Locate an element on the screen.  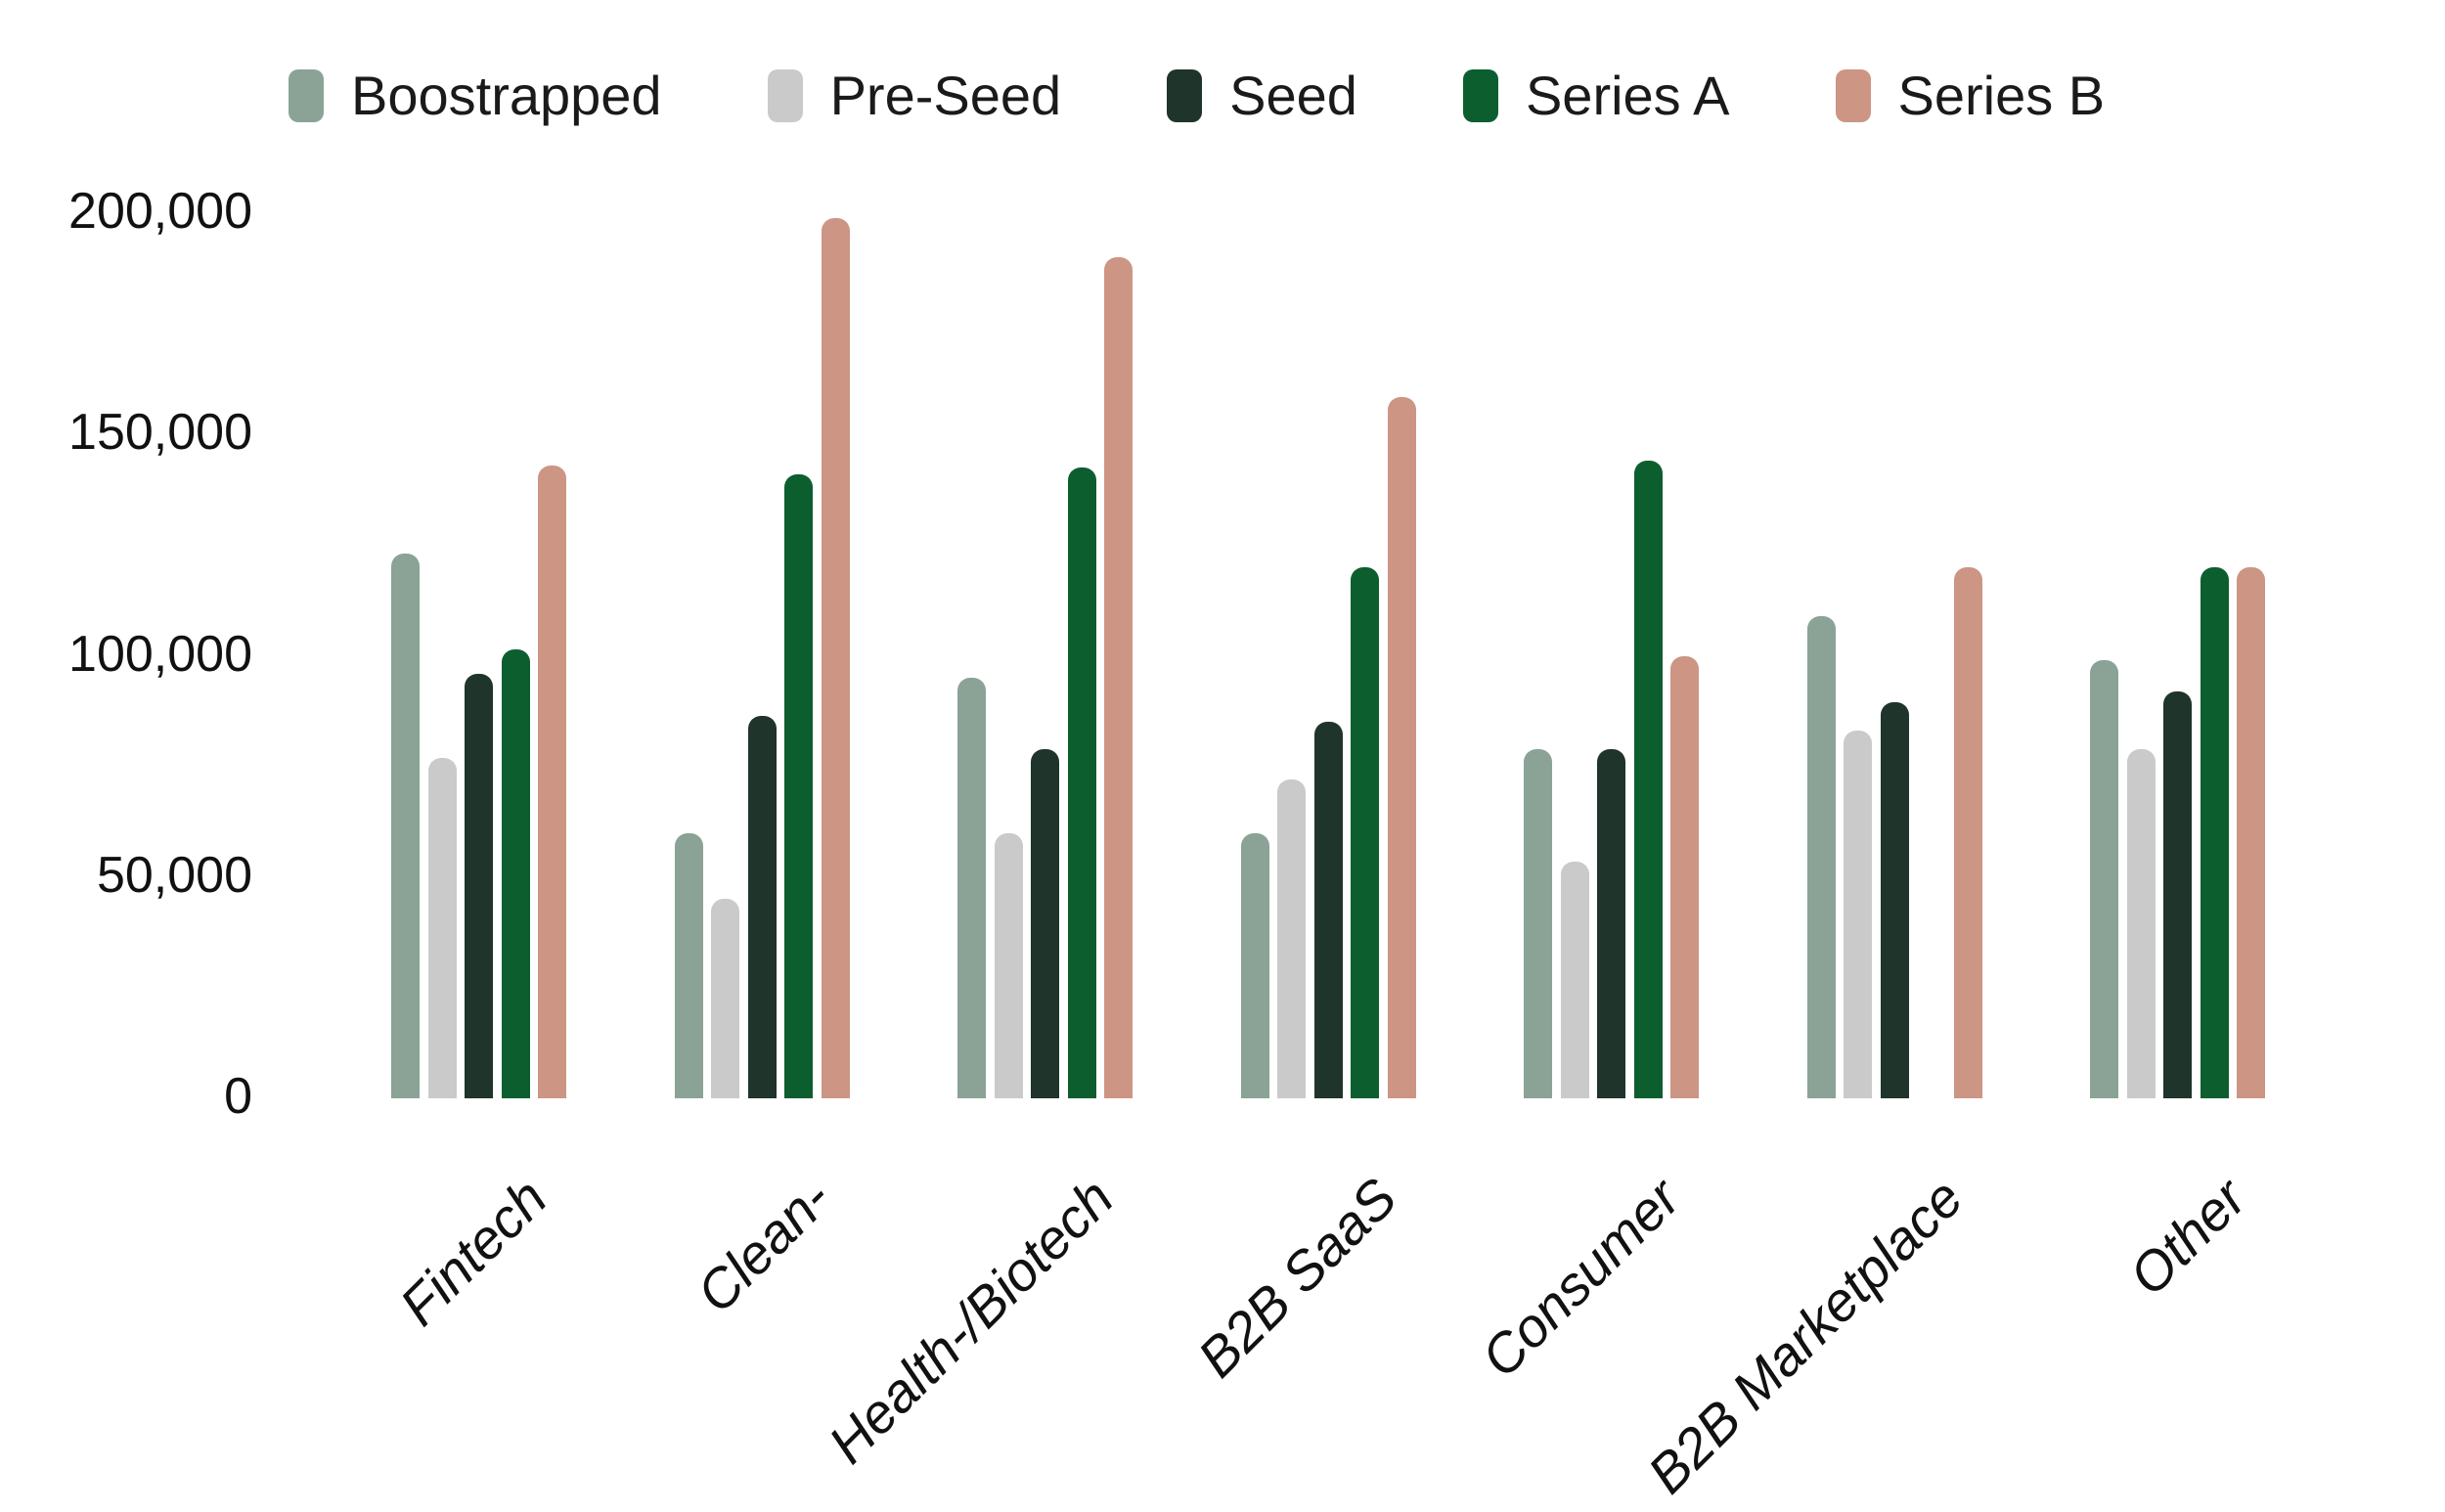
x-axis-label: Fintech is located at coordinates (473, 1252).